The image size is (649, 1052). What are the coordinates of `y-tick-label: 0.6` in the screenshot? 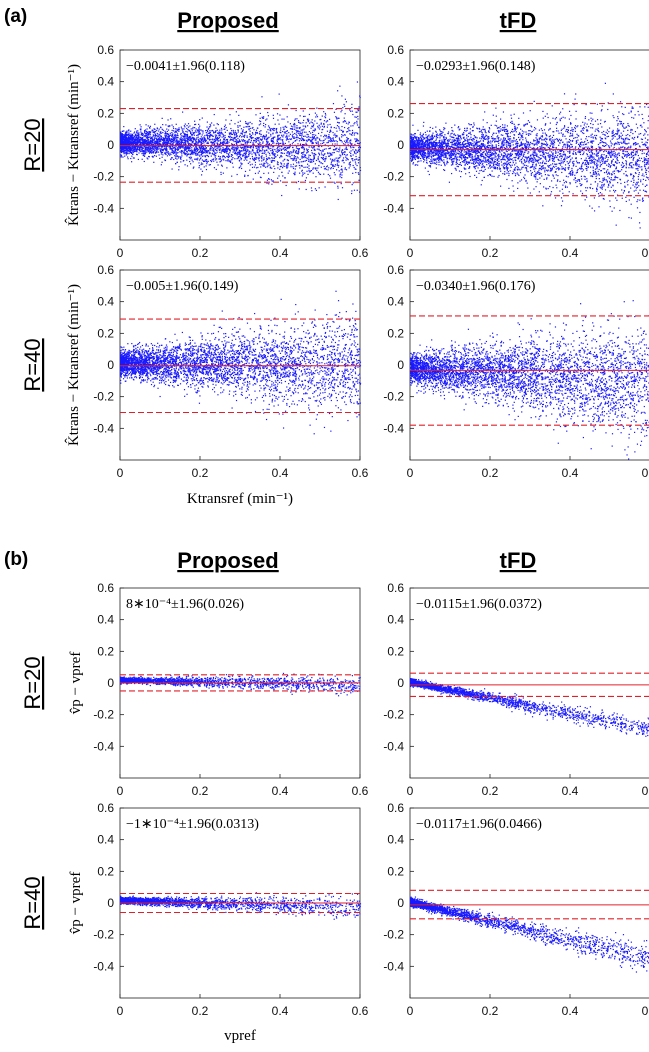 It's located at (395, 50).